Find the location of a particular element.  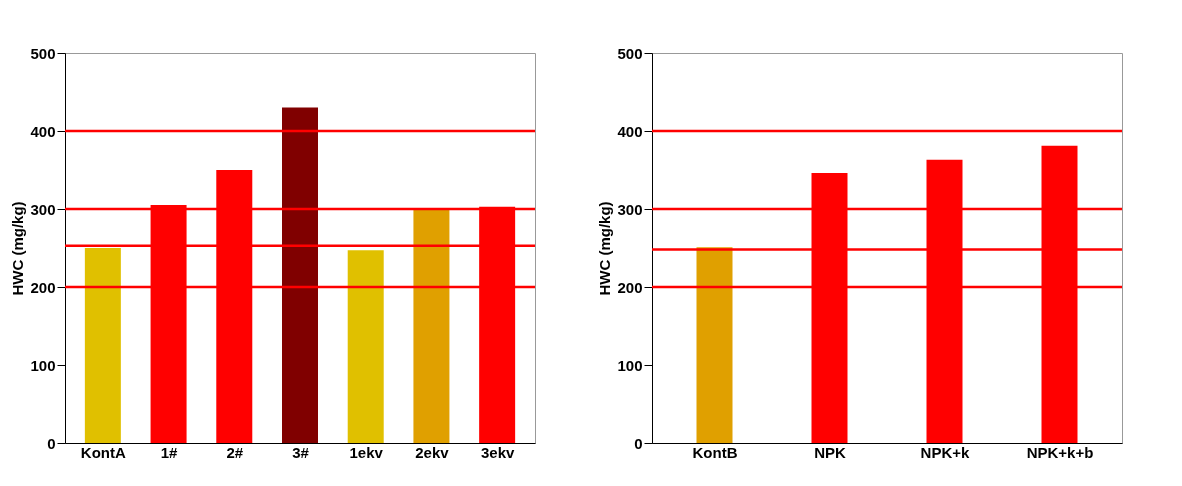

x-tick-label: 3# is located at coordinates (301, 452).